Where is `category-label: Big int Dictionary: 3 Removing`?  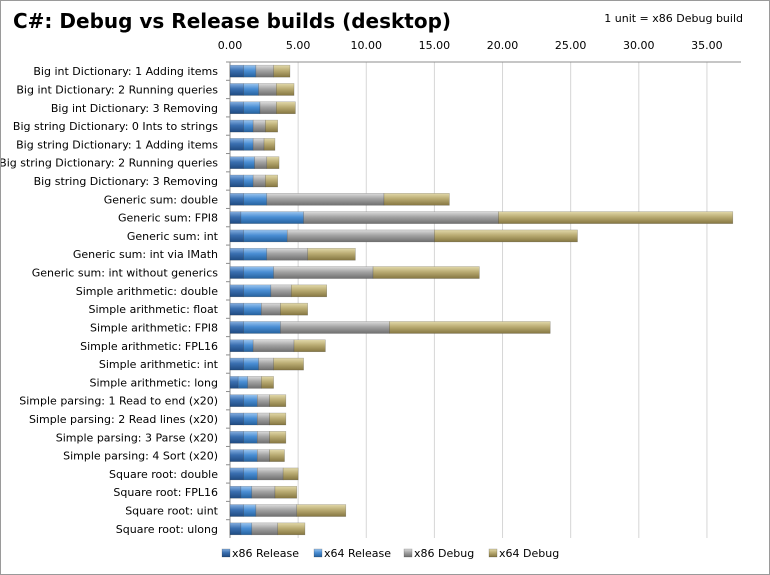
category-label: Big int Dictionary: 3 Removing is located at coordinates (134, 108).